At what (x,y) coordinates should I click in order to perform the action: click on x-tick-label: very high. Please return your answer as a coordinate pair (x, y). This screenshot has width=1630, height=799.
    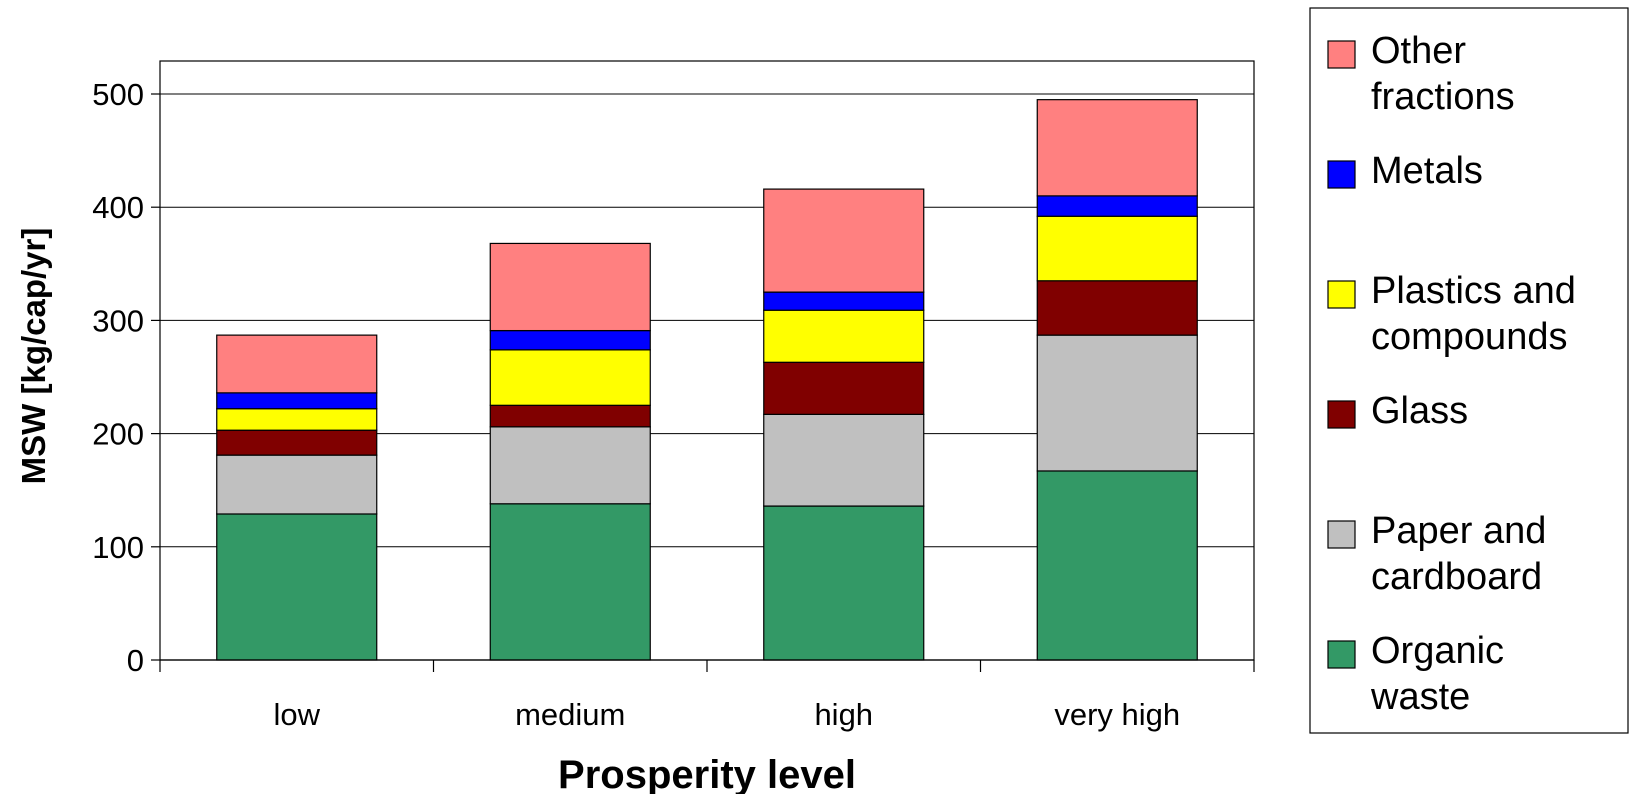
    Looking at the image, I should click on (1117, 714).